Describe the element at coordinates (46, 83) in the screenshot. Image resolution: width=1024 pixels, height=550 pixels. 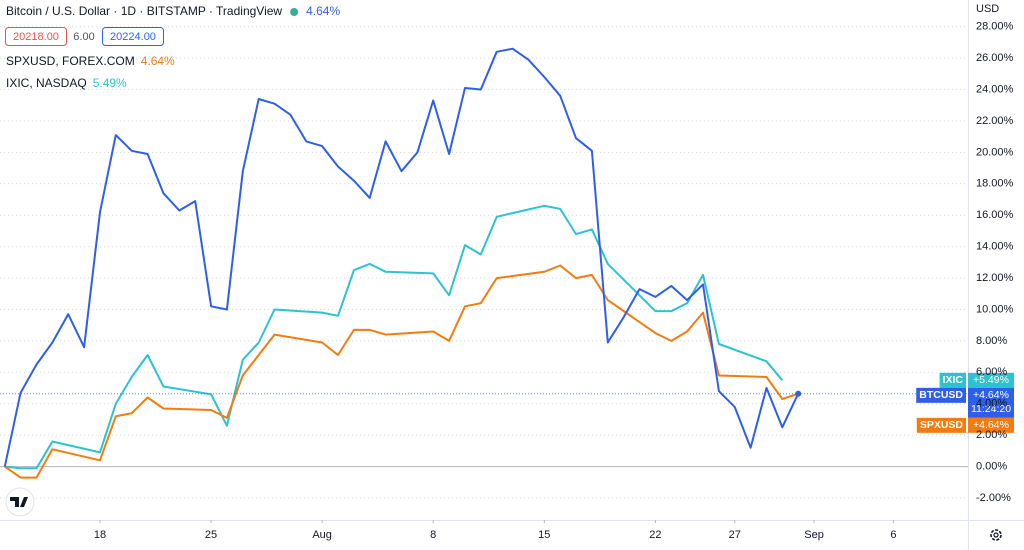
I see `legend-name: IXIC, NASDAQ` at that location.